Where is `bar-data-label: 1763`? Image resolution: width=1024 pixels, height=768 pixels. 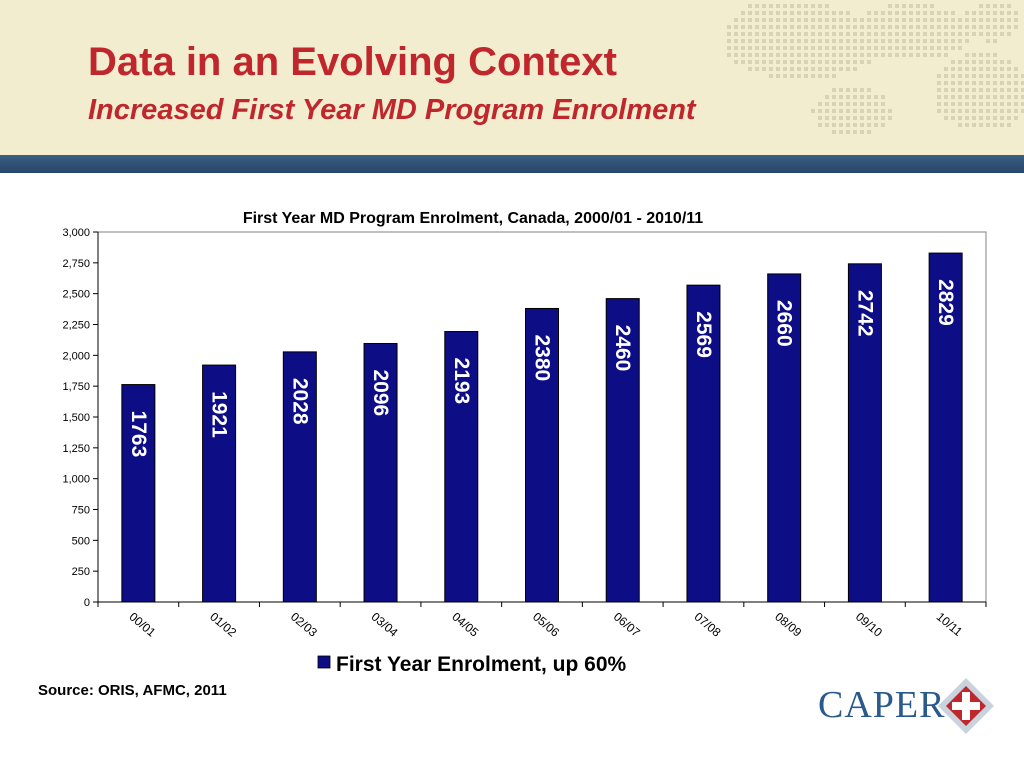
bar-data-label: 1763 is located at coordinates (138, 434).